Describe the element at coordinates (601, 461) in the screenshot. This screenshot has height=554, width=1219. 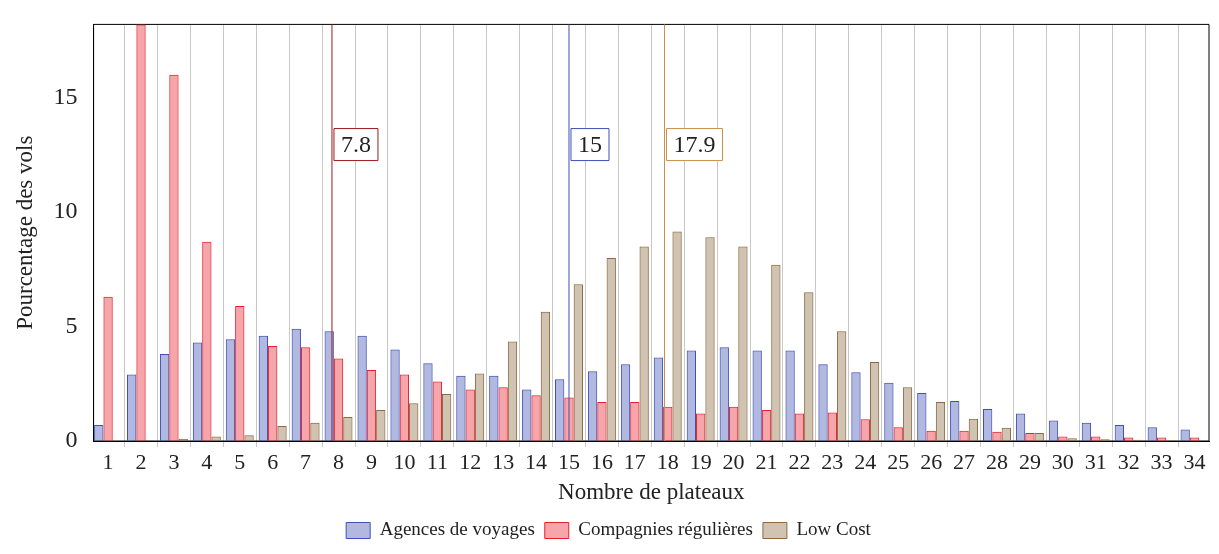
I see `x-tick-label: 16` at that location.